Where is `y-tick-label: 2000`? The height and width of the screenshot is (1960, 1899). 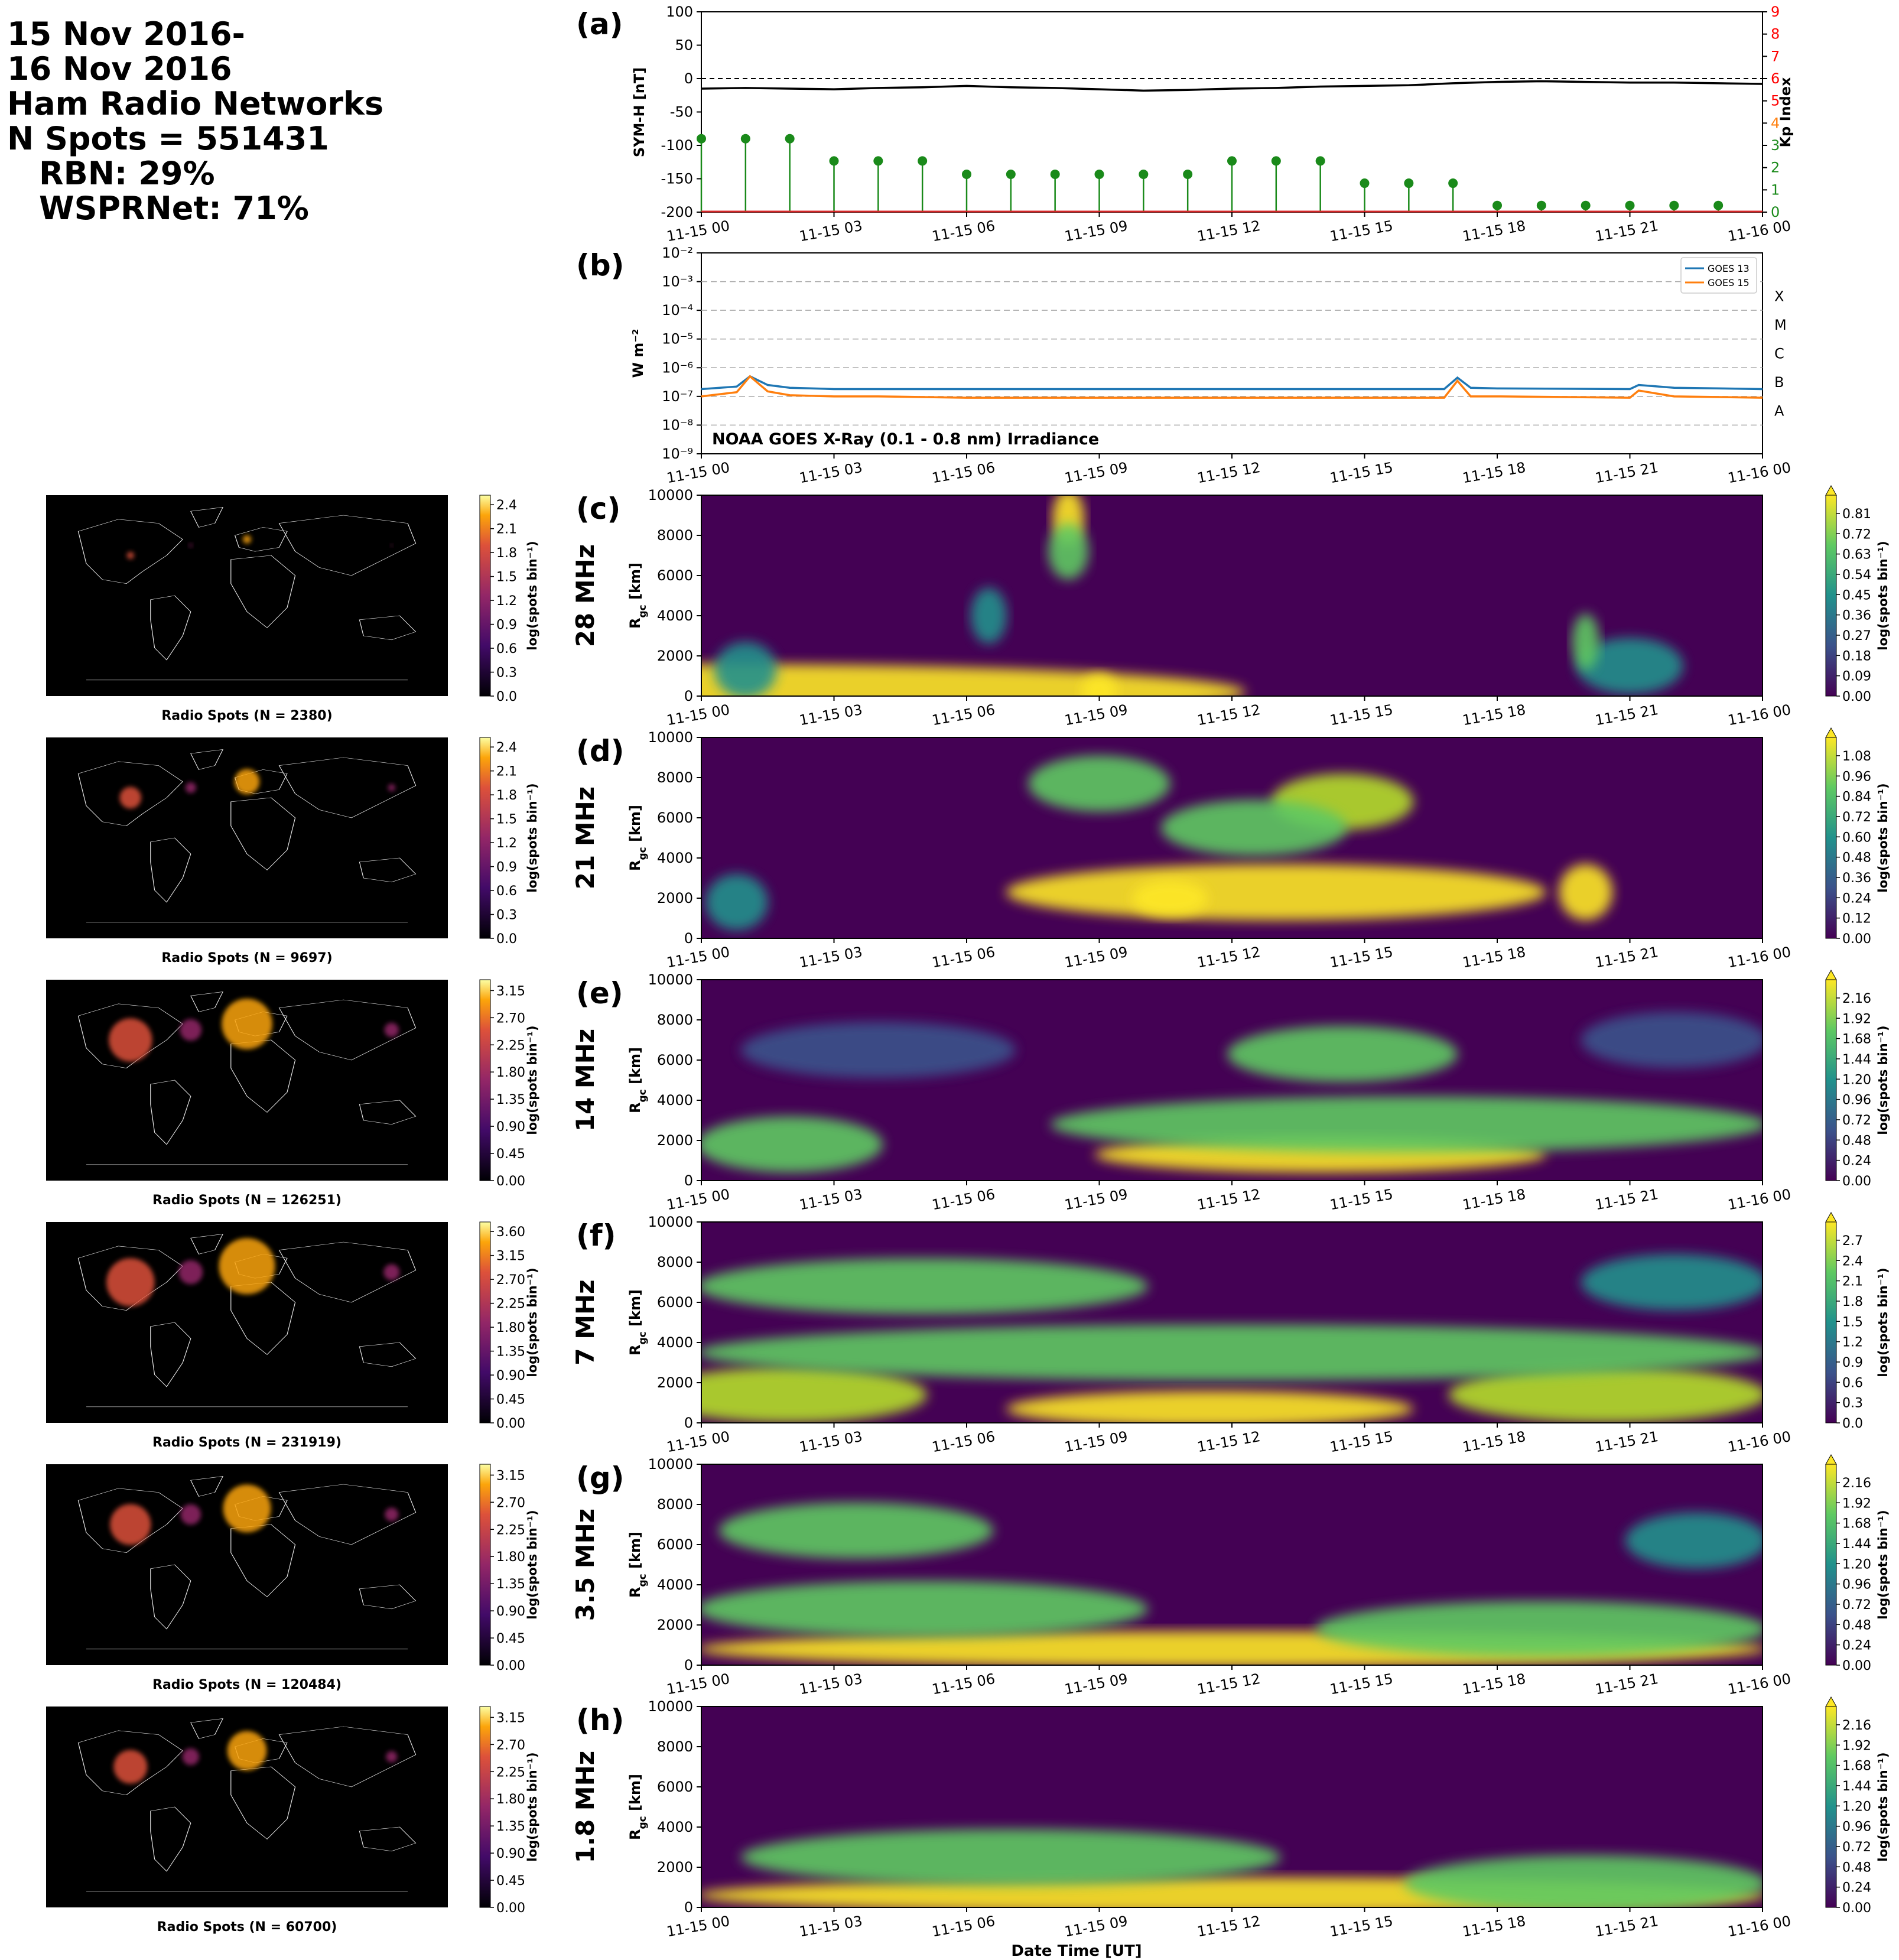 y-tick-label: 2000 is located at coordinates (675, 1140).